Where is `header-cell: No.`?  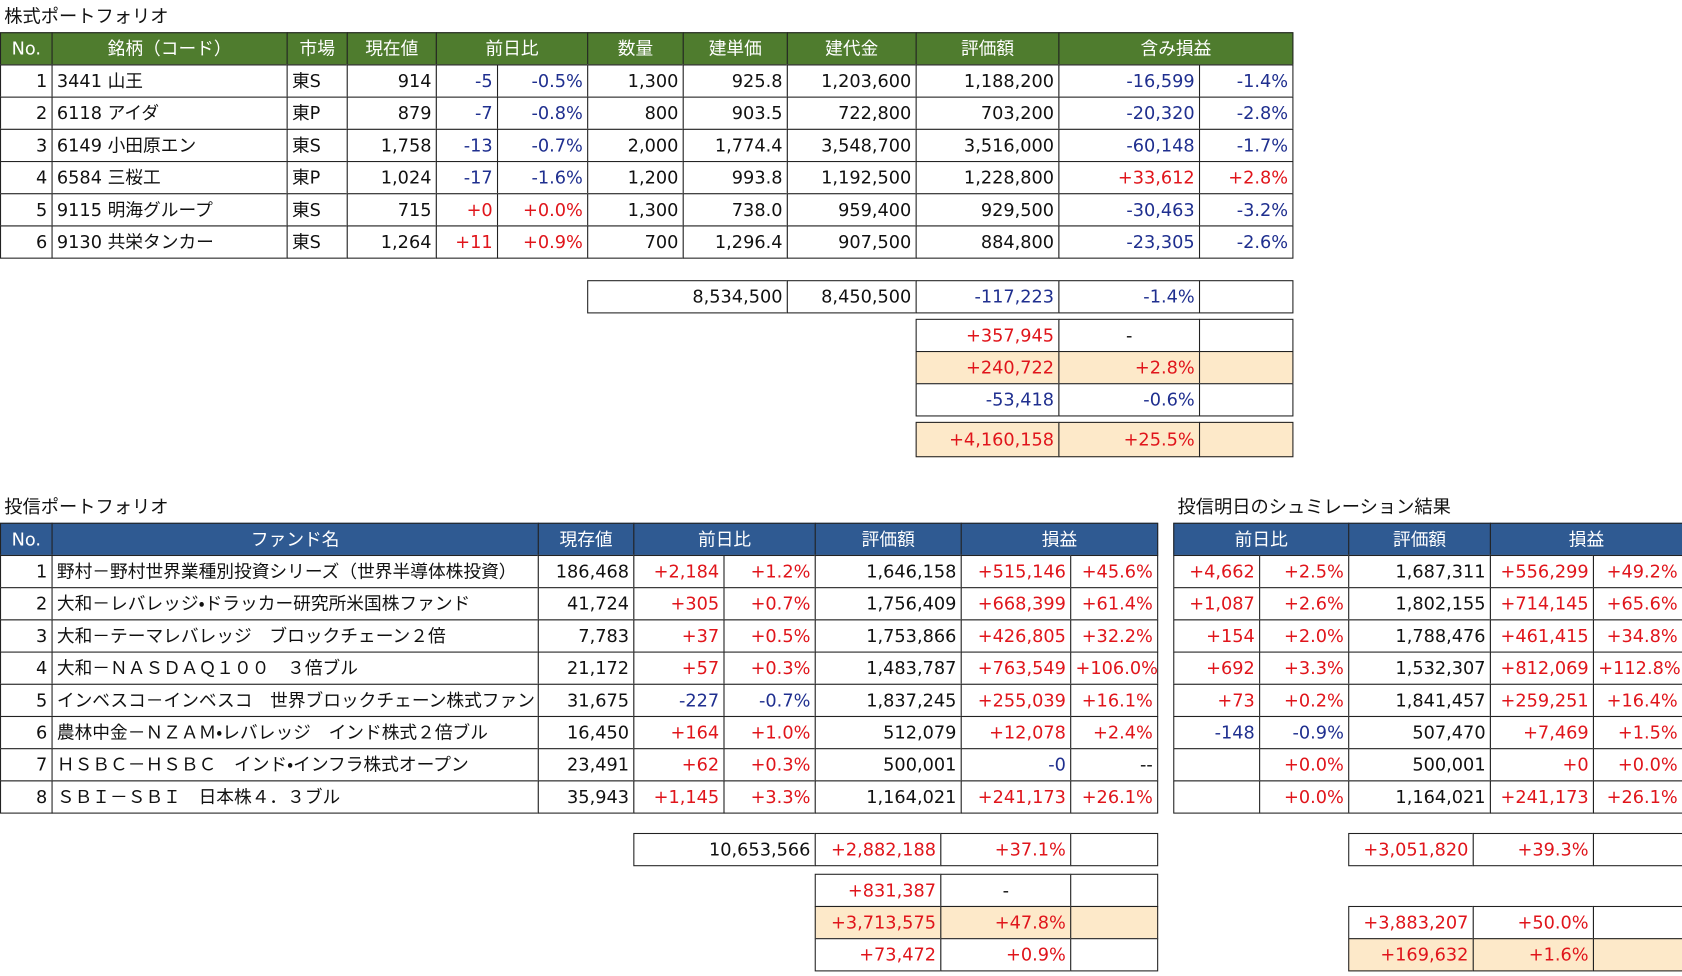 header-cell: No. is located at coordinates (26, 49).